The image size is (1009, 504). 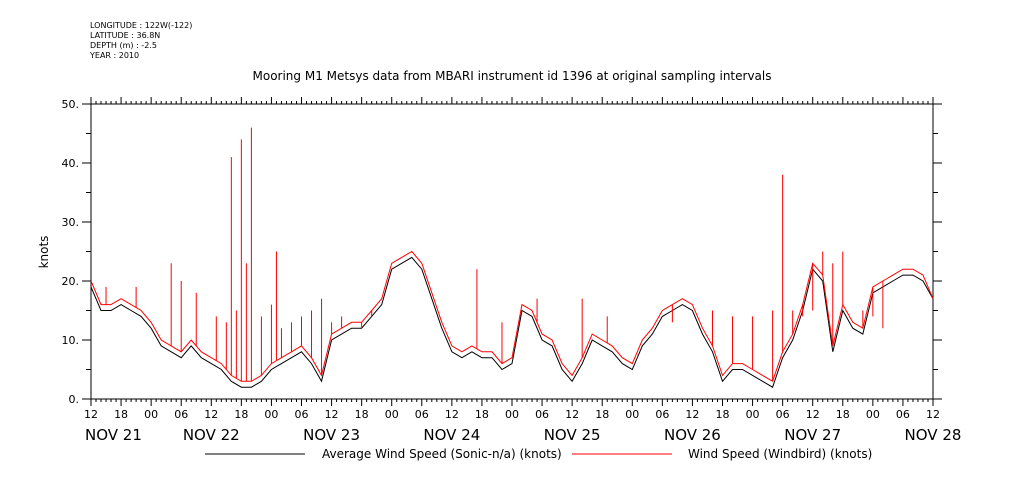 What do you see at coordinates (71, 163) in the screenshot?
I see `y-tick-label: 40.` at bounding box center [71, 163].